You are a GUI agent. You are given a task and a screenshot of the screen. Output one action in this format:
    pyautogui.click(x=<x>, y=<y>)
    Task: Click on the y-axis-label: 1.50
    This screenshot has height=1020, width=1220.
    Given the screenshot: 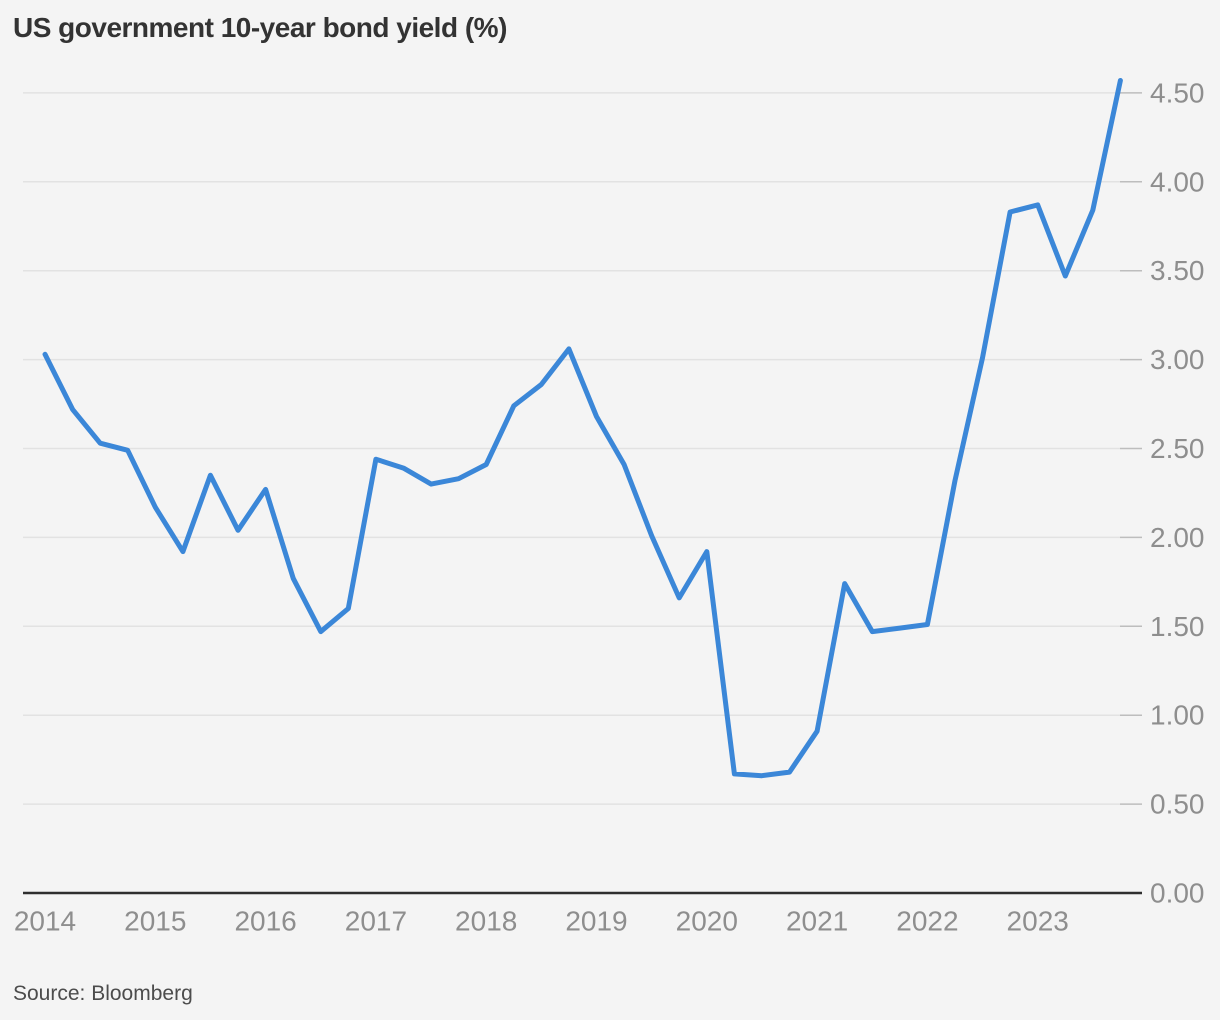 What is the action you would take?
    pyautogui.click(x=1177, y=626)
    